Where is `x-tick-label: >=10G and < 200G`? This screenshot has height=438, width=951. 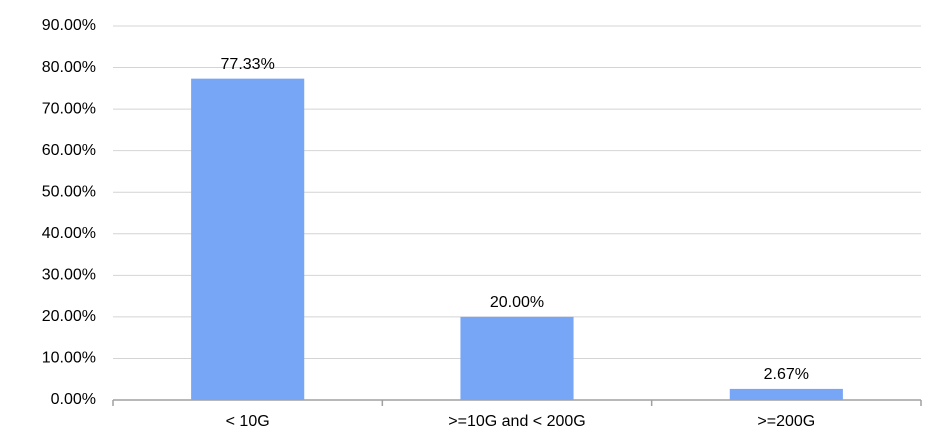 x-tick-label: >=10G and < 200G is located at coordinates (516, 421).